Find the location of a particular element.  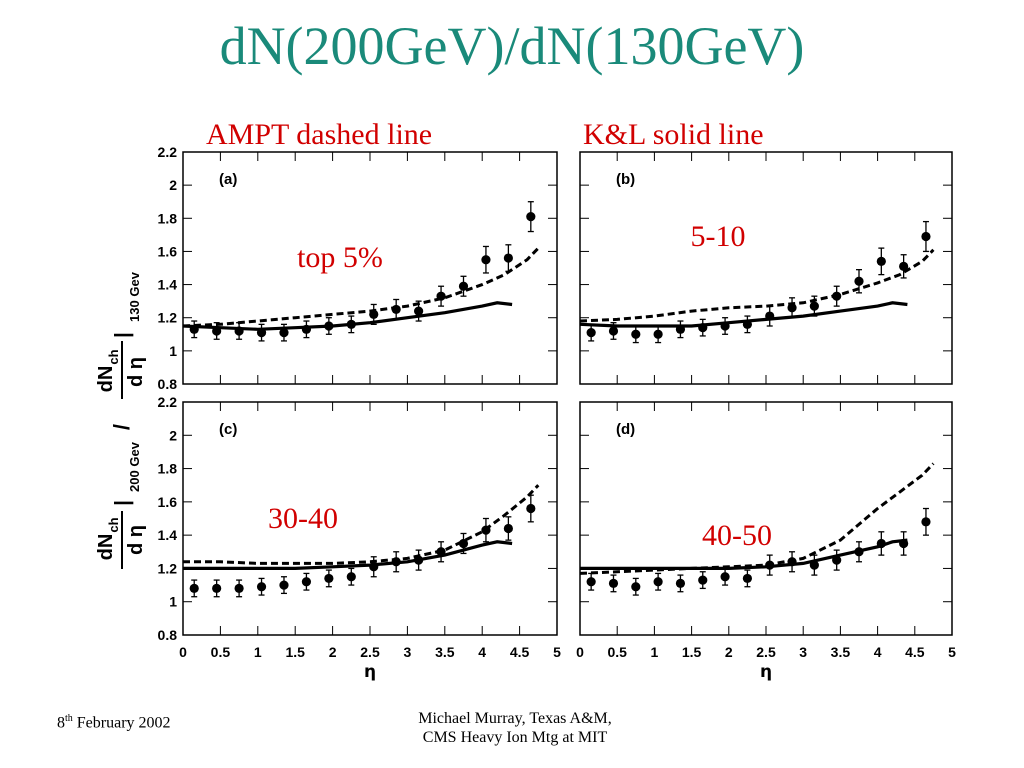

y-label-slash: / is located at coordinates (121, 427).